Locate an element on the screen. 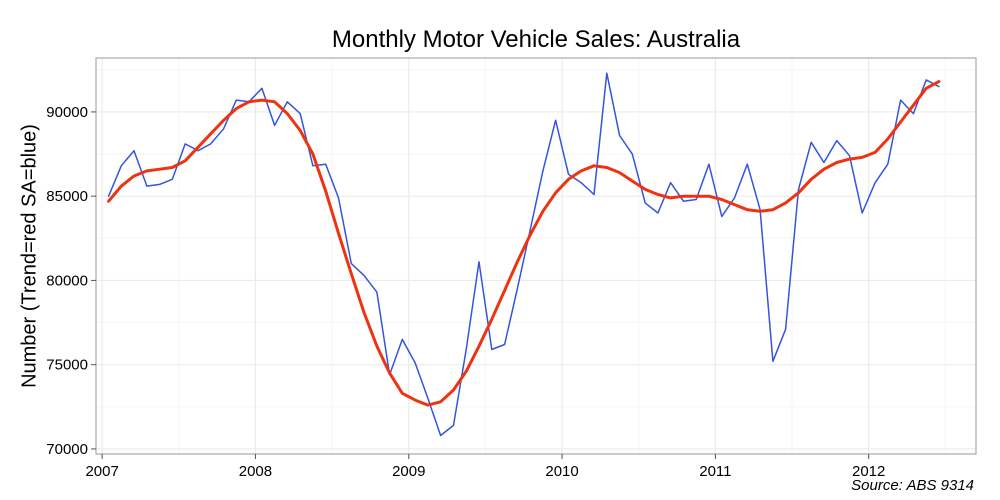 The width and height of the screenshot is (1000, 500). y-tick-label: 75000 is located at coordinates (67, 365).